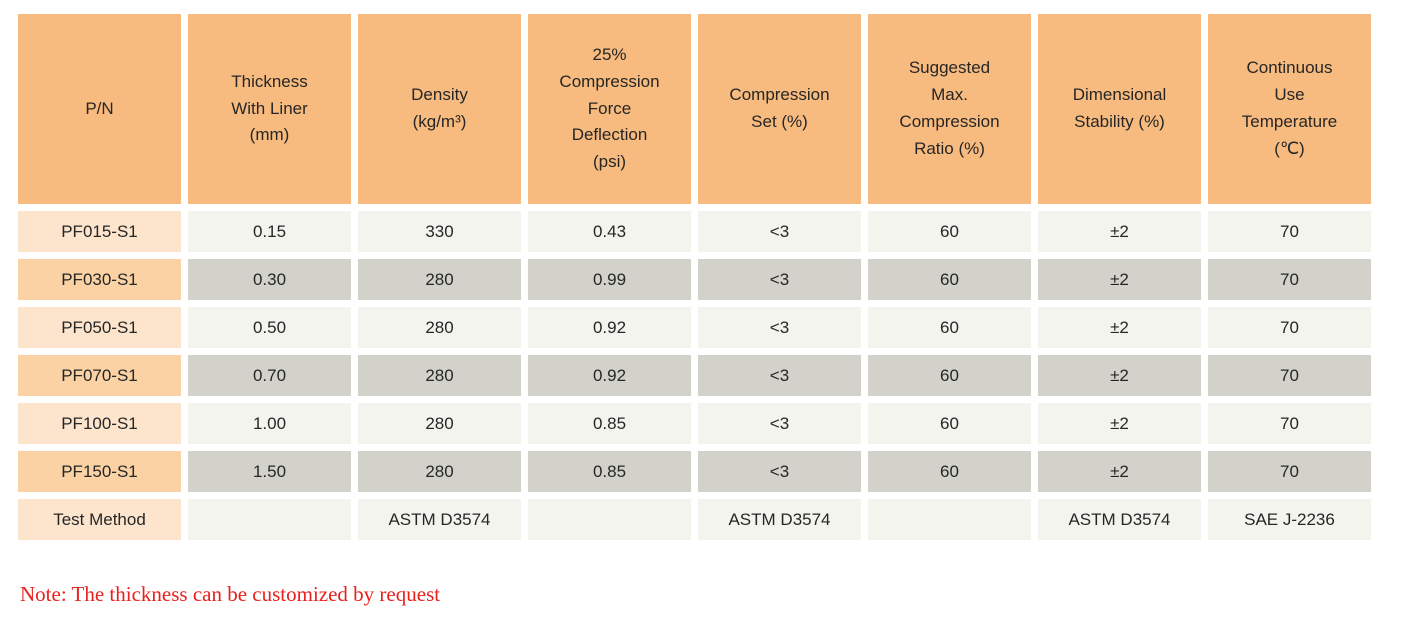  What do you see at coordinates (99, 279) in the screenshot?
I see `pn-cell: PF030-S1` at bounding box center [99, 279].